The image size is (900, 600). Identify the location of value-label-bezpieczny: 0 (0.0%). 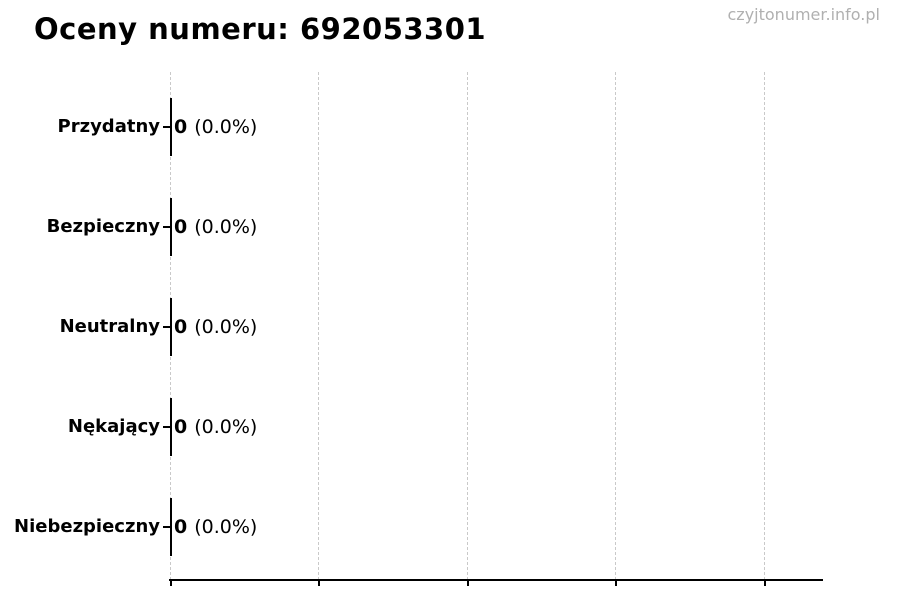
(215, 227).